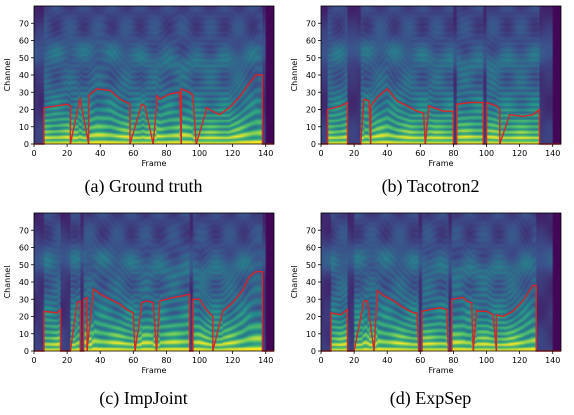 This screenshot has width=574, height=415. Describe the element at coordinates (143, 398) in the screenshot. I see `caption-c: (c) ImpJoint` at that location.